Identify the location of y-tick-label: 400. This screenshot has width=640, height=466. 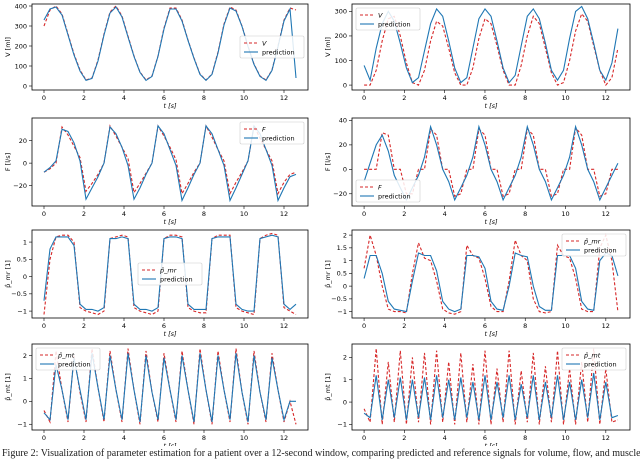
(21, 6).